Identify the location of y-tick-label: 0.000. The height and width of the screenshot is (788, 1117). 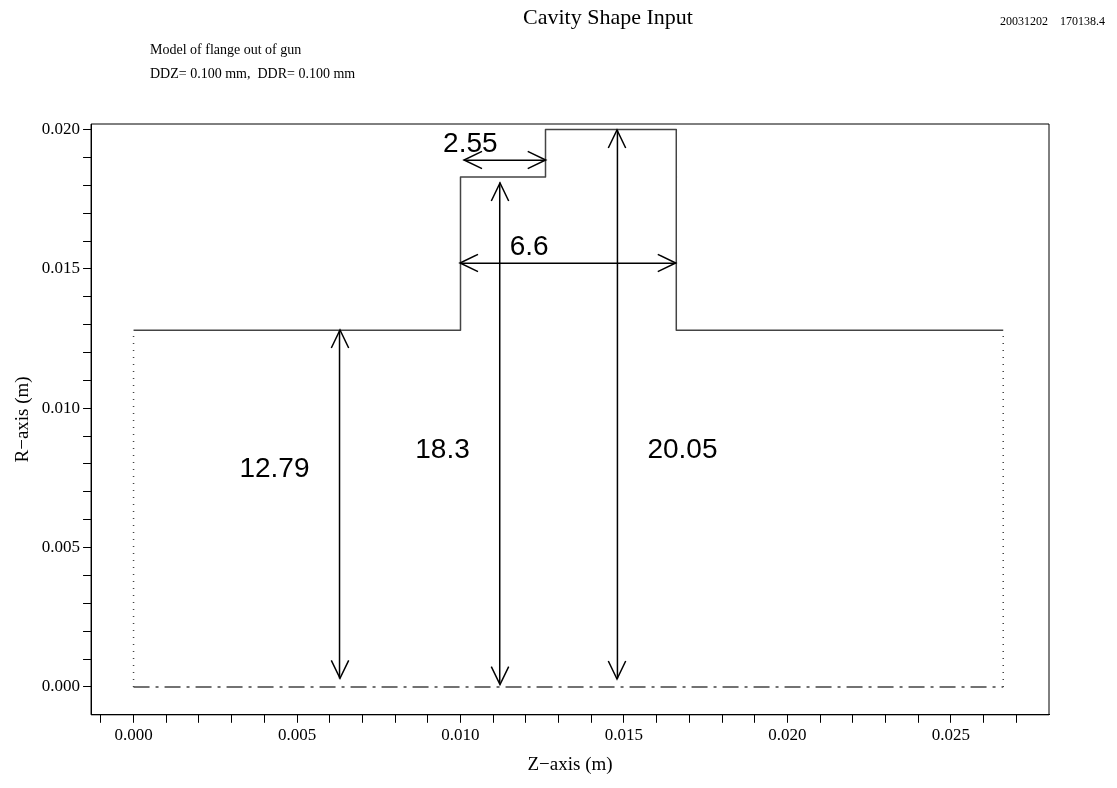
(61, 686).